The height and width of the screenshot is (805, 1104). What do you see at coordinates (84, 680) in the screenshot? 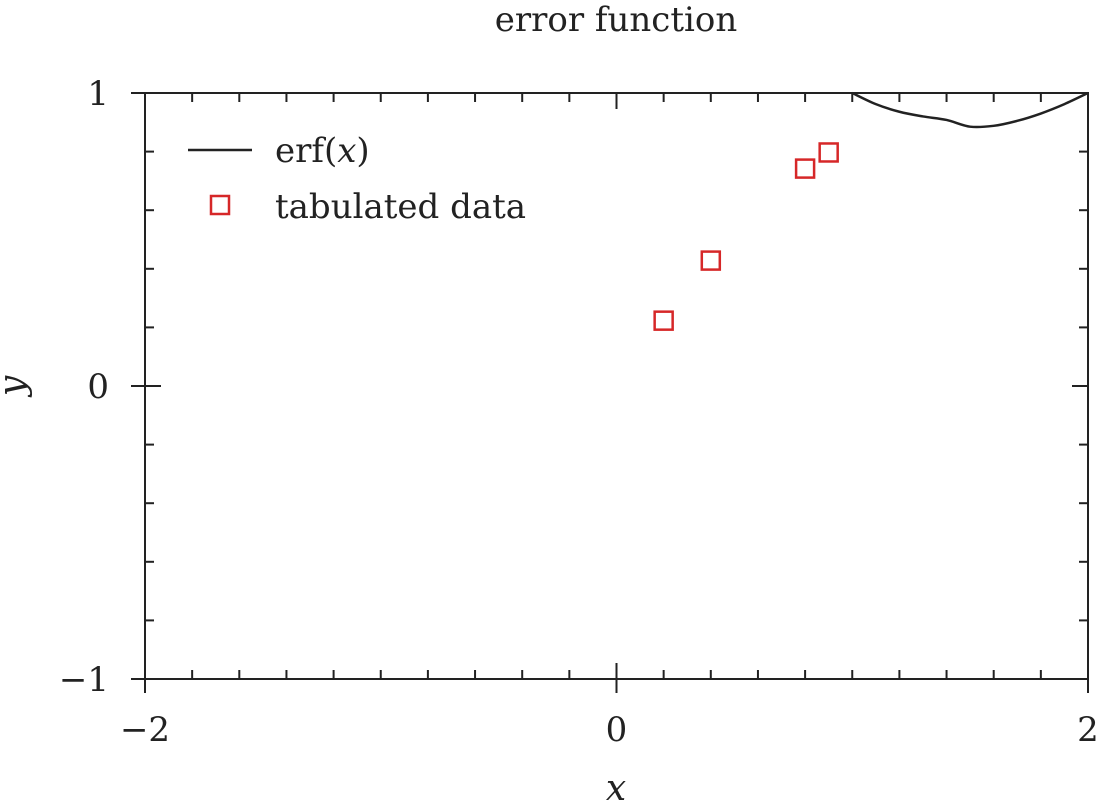
I see `y-tick-label: −1` at bounding box center [84, 680].